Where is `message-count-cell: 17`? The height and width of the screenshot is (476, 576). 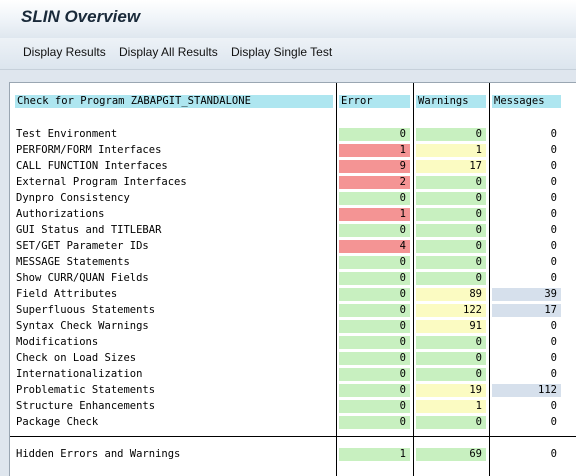 message-count-cell: 17 is located at coordinates (526, 310).